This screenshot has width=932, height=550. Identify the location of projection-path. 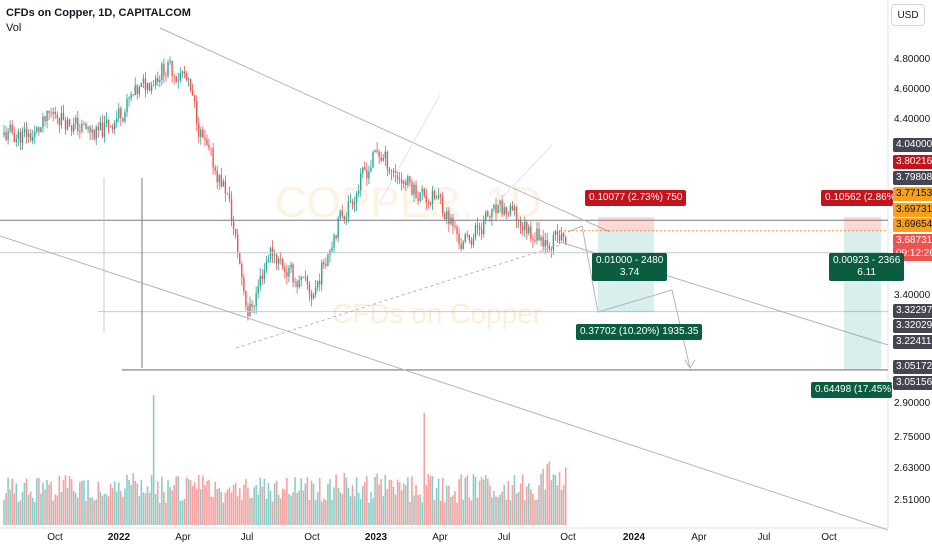
(629, 297).